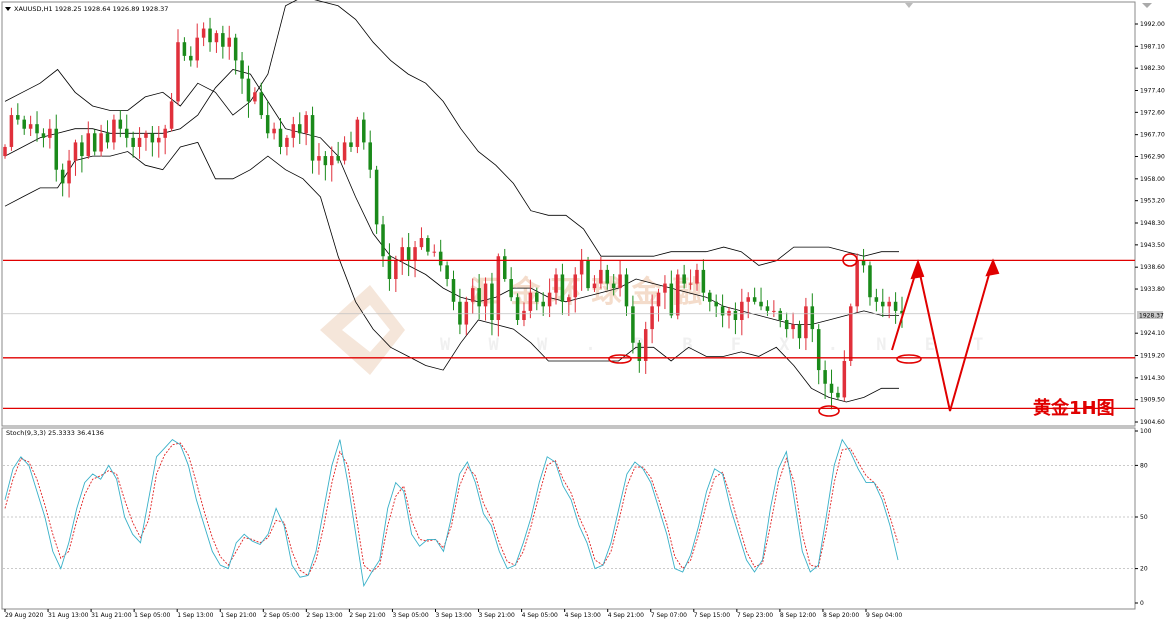  What do you see at coordinates (1144, 569) in the screenshot?
I see `stoch-tick-label: 20` at bounding box center [1144, 569].